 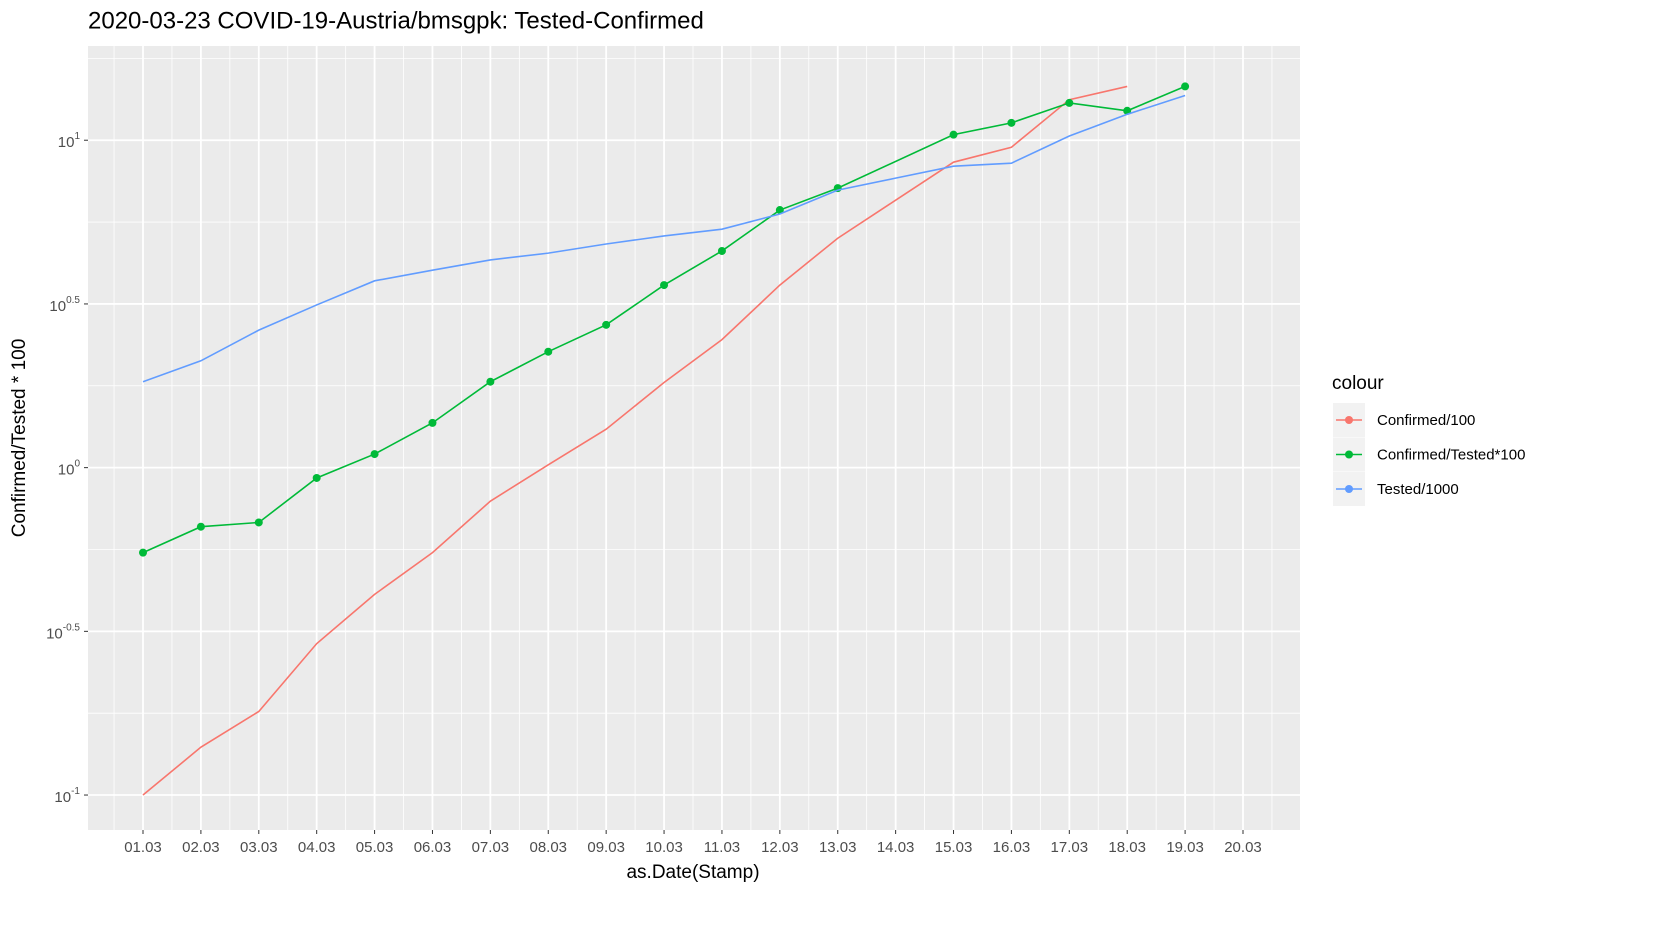 I want to click on y-tick-exponent: 0, so click(x=77, y=463).